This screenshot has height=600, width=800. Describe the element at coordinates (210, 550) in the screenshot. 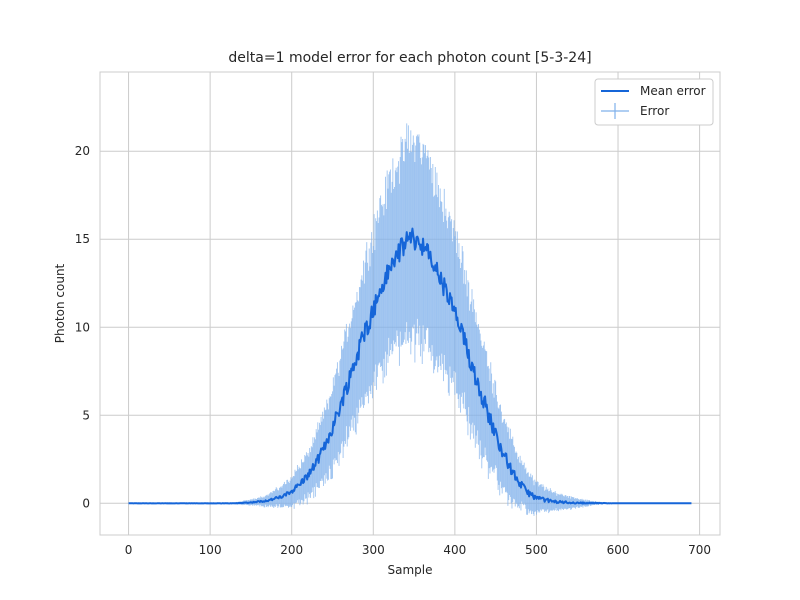

I see `x-tick-label: 100` at that location.